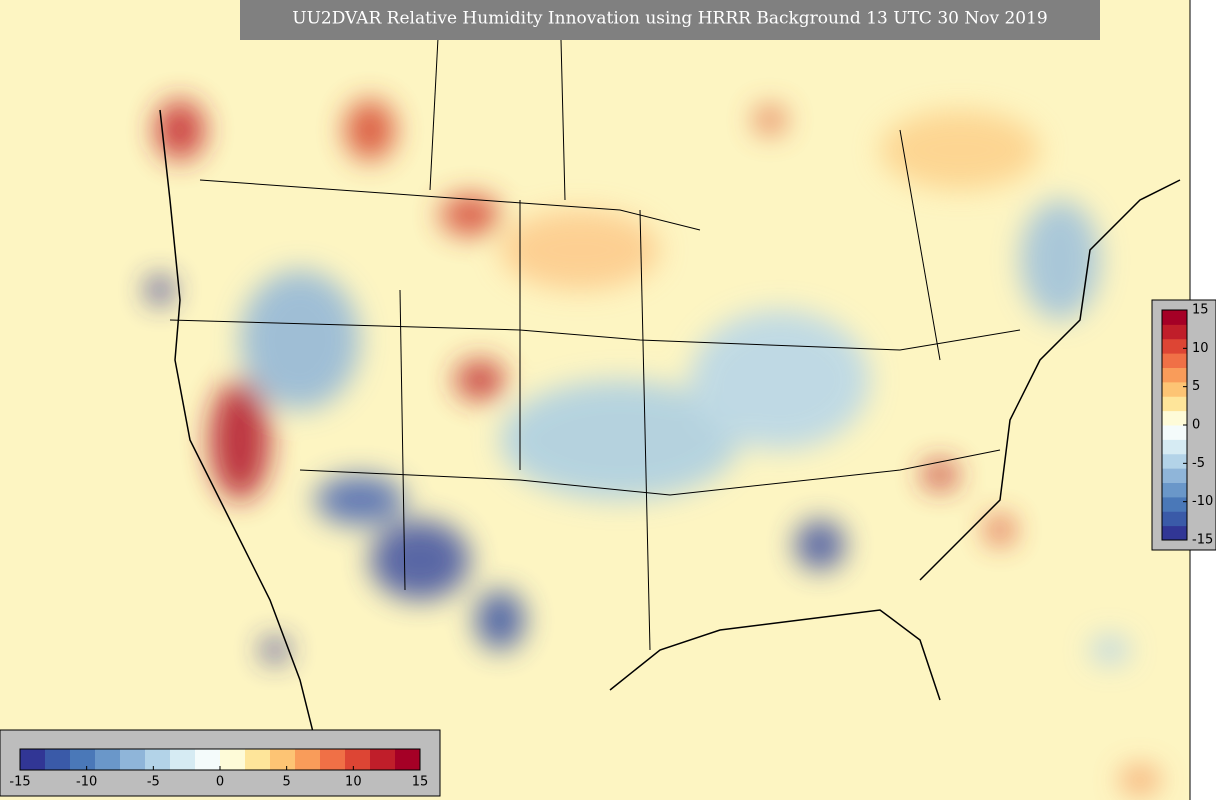  I want to click on colorbar-horizontal: -15 -10 -5 0 5 10 15, so click(219, 769).